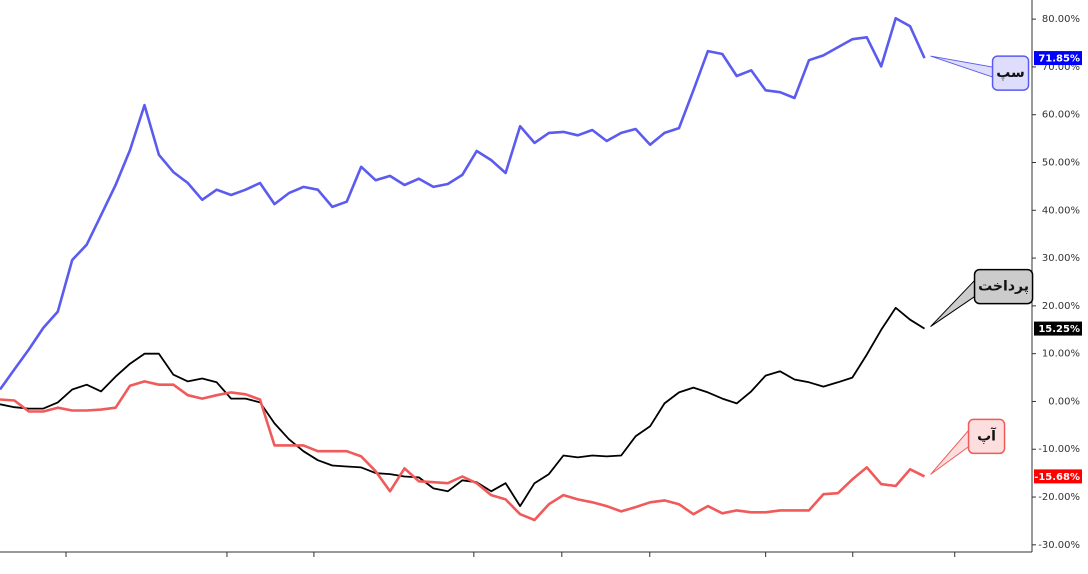  Describe the element at coordinates (1061, 115) in the screenshot. I see `y-tick-label: 60.00%` at that location.